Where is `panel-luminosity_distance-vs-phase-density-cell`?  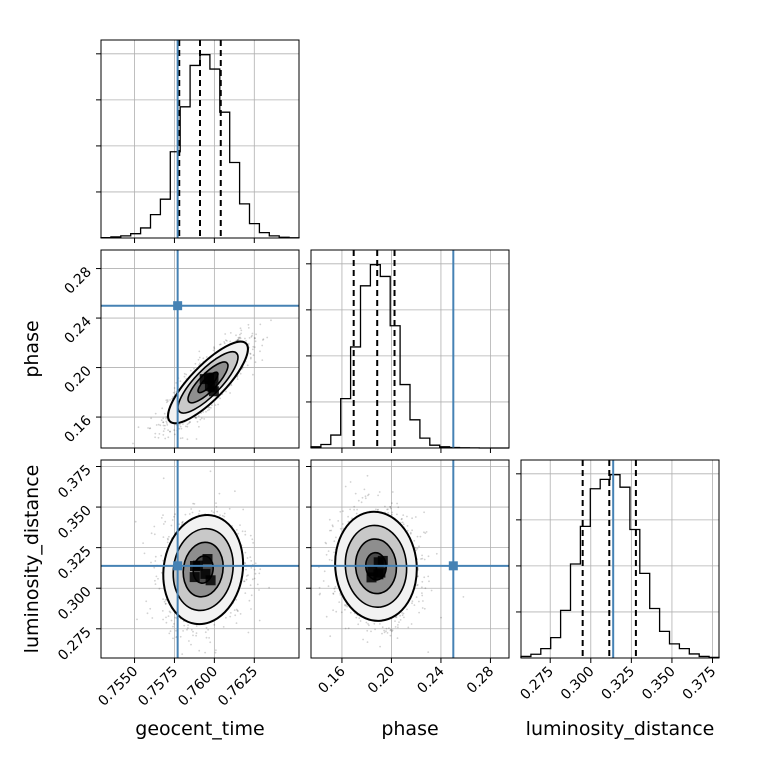
panel-luminosity_distance-vs-phase-density-cell is located at coordinates (378, 574).